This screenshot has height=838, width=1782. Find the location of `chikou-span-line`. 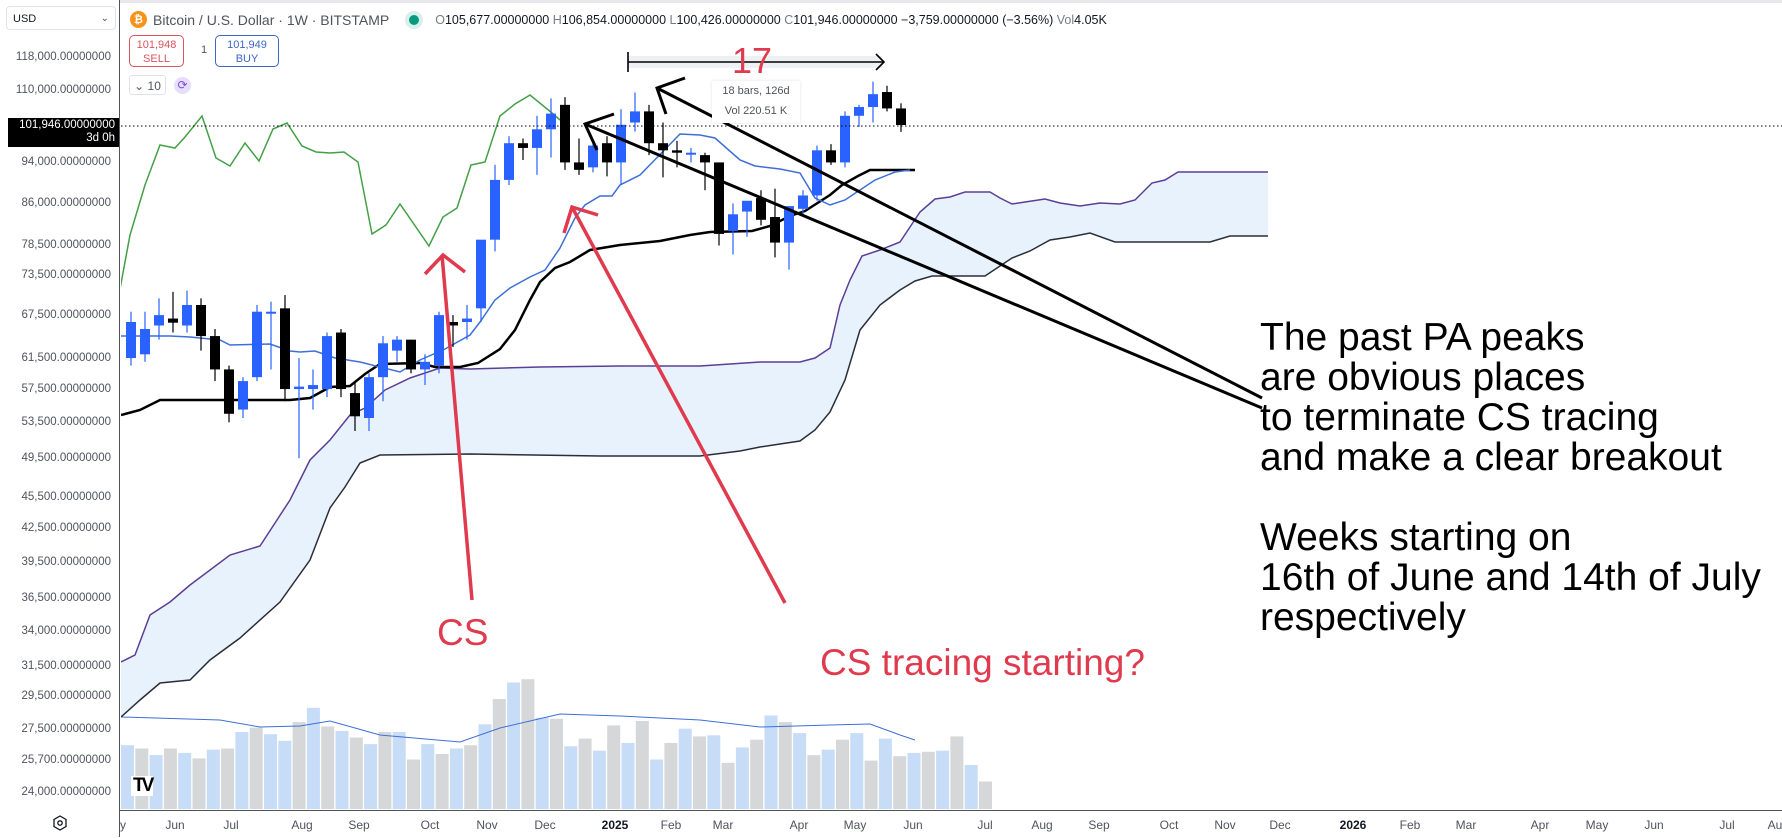

chikou-span-line is located at coordinates (341, 191).